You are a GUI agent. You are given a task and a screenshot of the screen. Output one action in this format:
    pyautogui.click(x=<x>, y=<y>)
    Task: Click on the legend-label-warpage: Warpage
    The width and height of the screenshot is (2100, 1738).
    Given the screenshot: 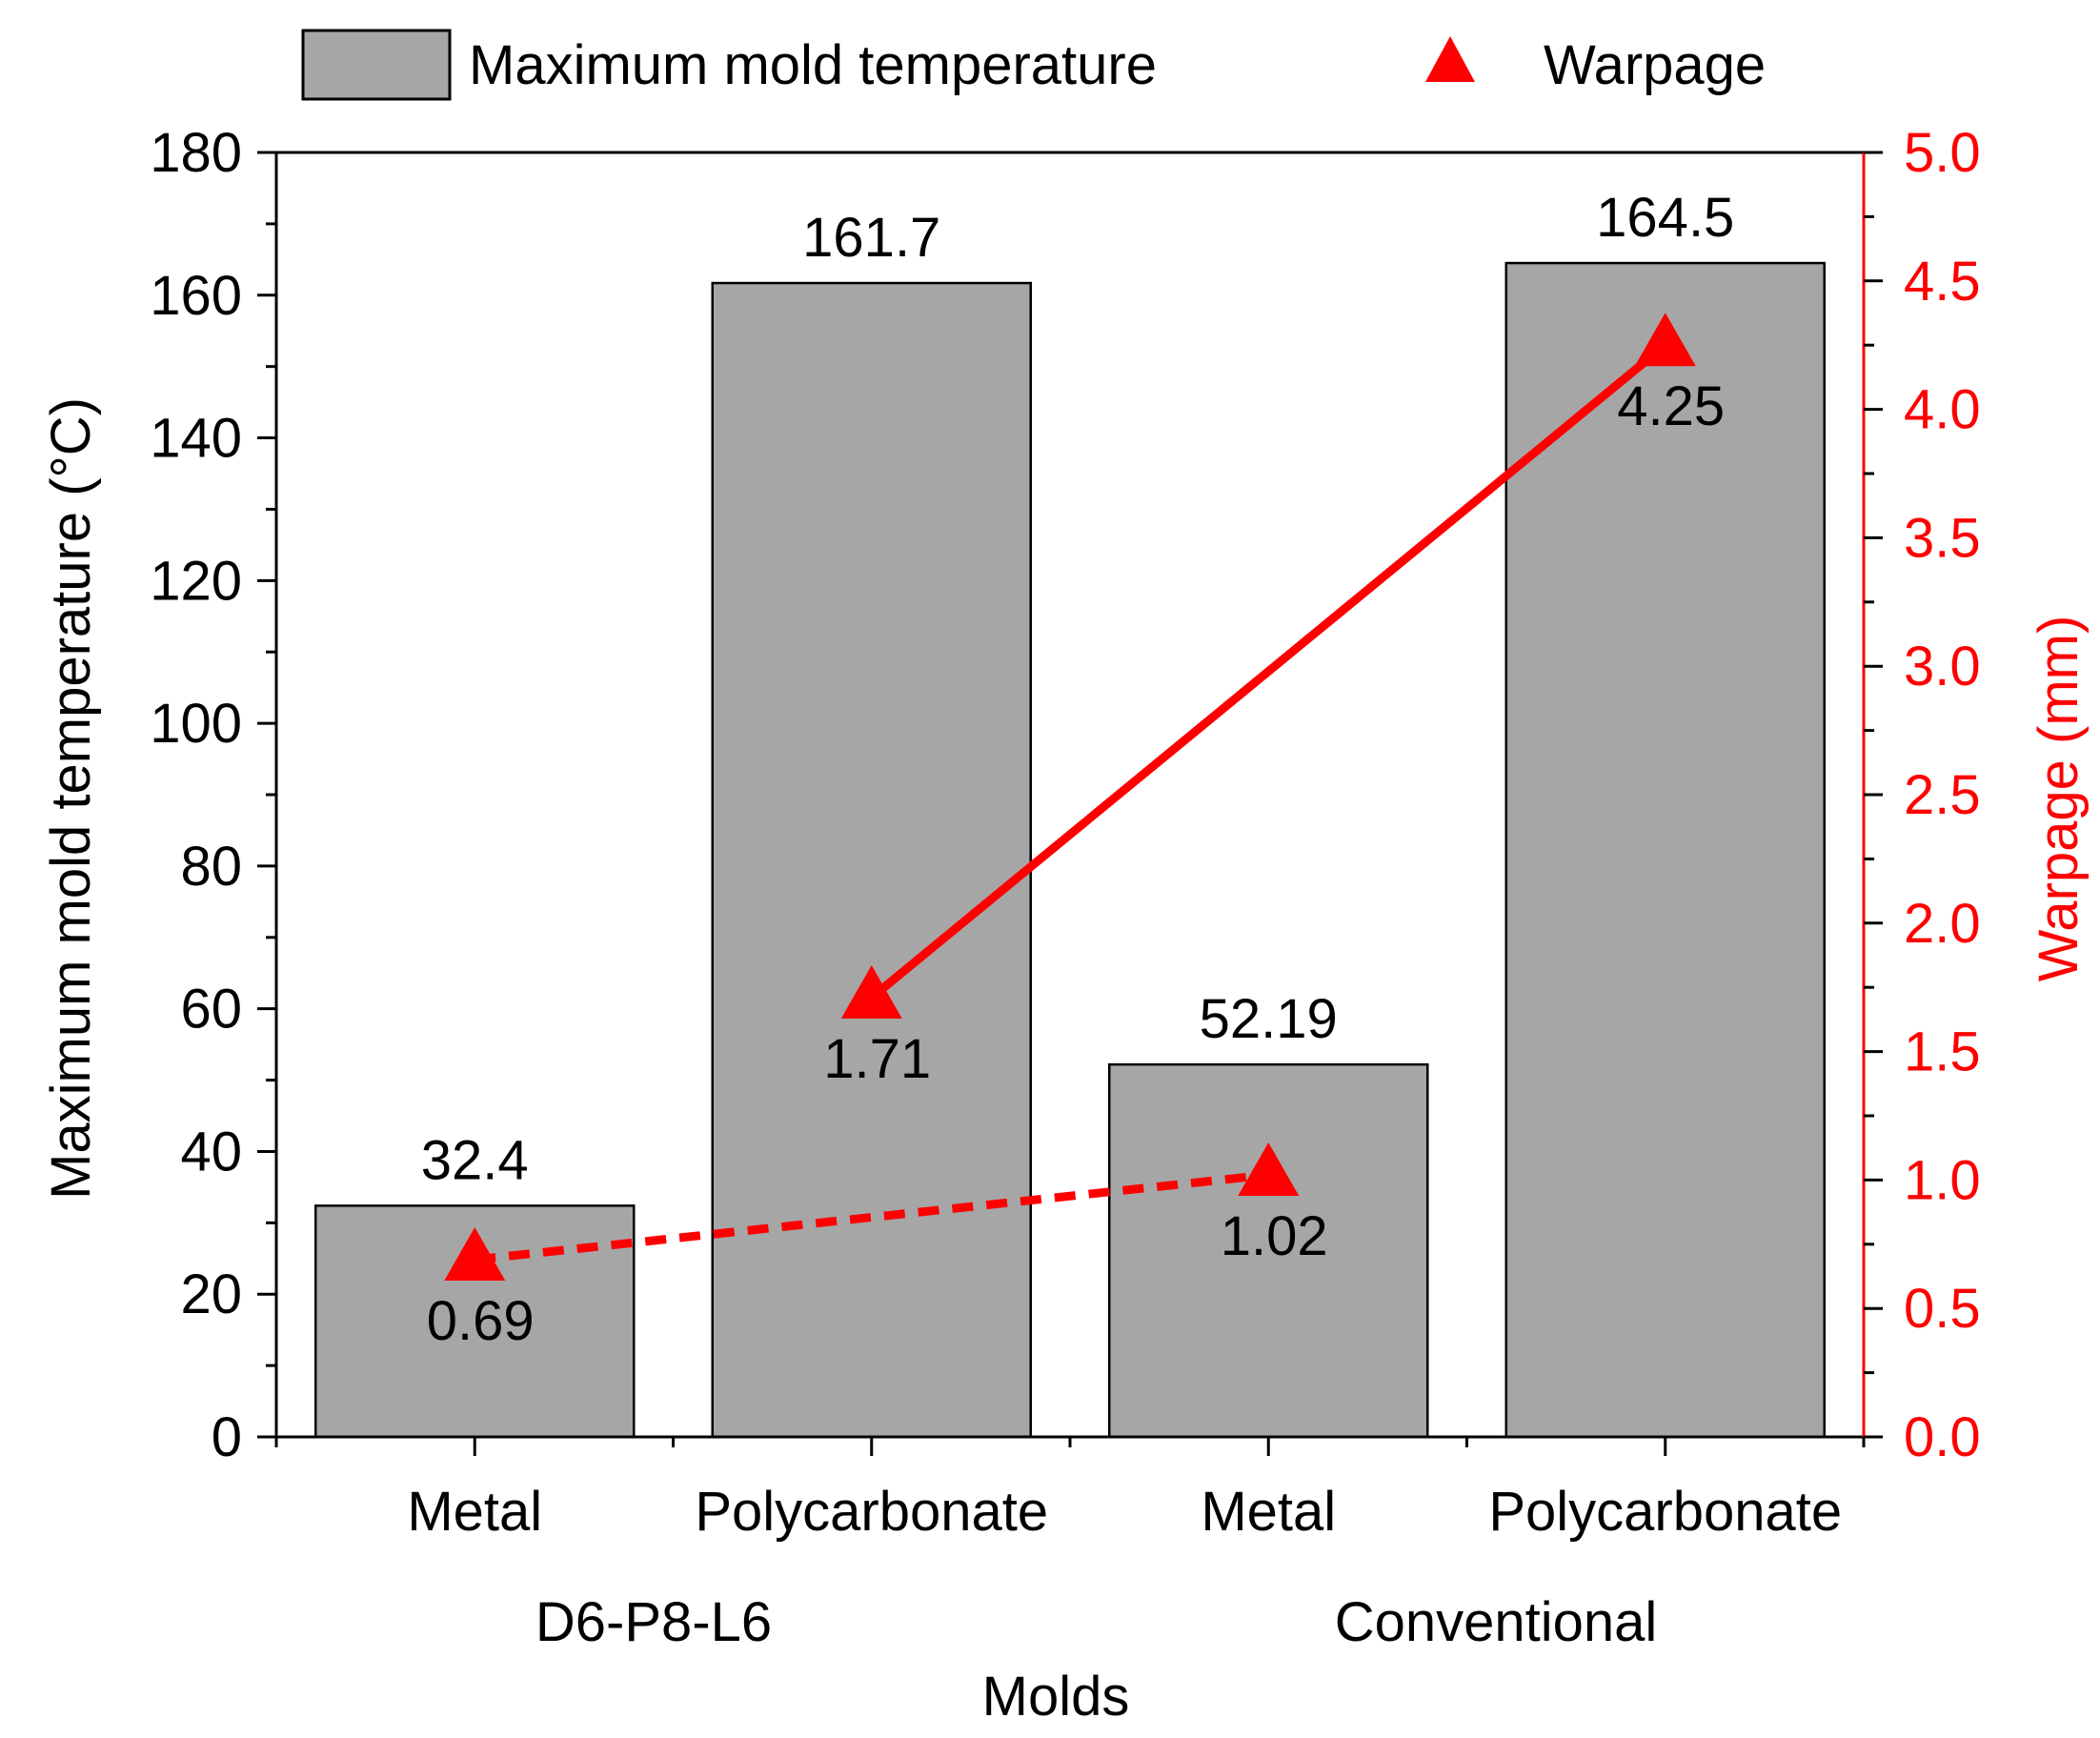 What is the action you would take?
    pyautogui.click(x=1655, y=65)
    